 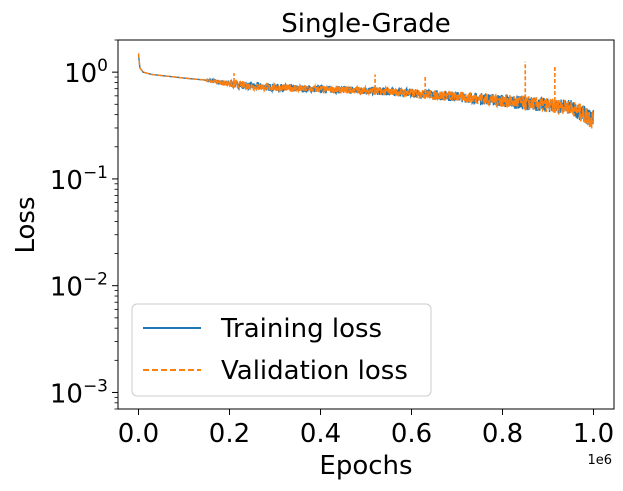 I want to click on x-tick-label: 0.6, so click(x=411, y=434).